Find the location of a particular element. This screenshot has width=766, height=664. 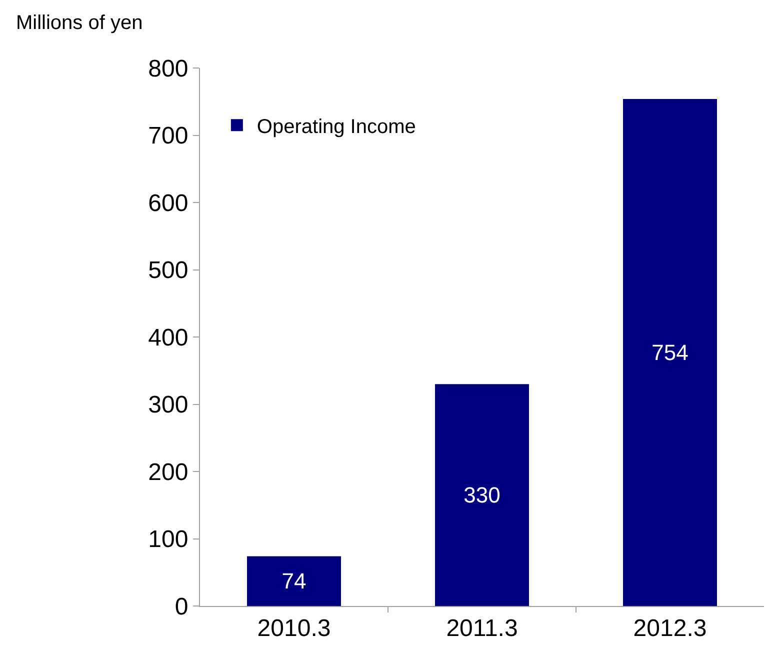

legend-label: Operating Income is located at coordinates (336, 127).